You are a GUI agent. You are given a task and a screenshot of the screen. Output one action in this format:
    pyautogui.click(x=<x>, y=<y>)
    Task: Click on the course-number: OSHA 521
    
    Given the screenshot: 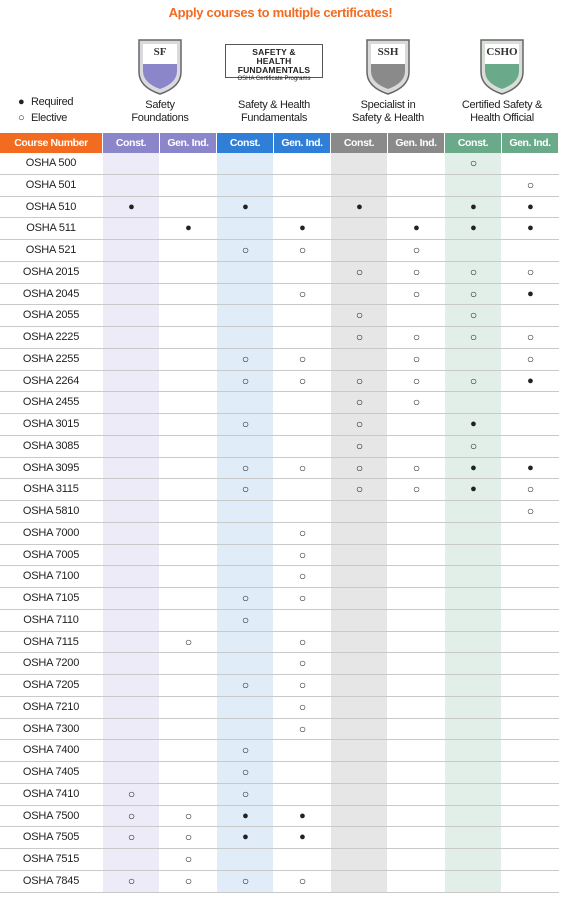 What is the action you would take?
    pyautogui.click(x=51, y=250)
    